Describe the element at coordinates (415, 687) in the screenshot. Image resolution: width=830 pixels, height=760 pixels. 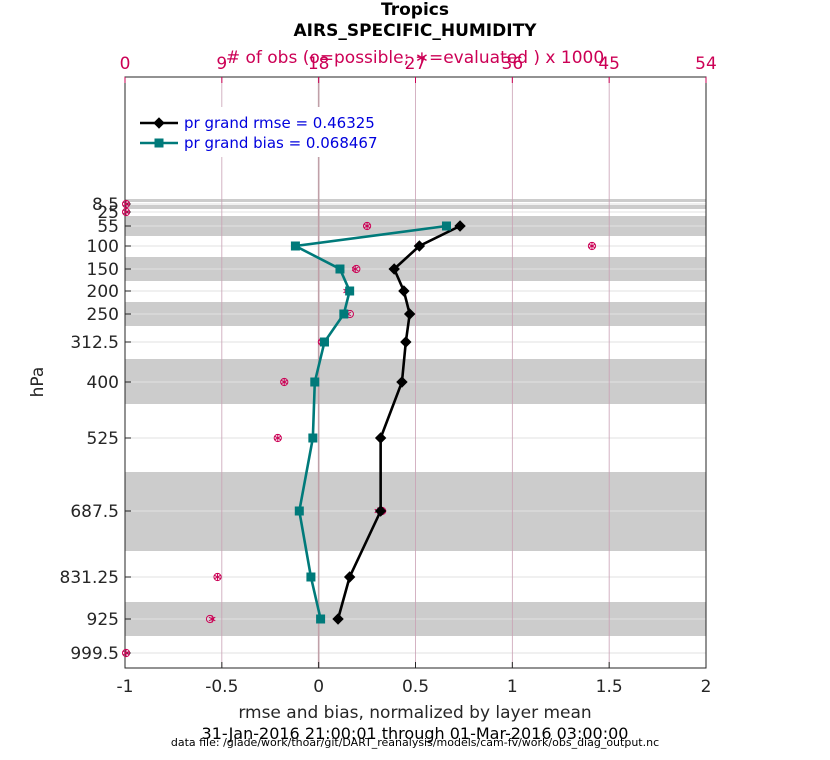
I see `x-tick-label: 0.5` at that location.